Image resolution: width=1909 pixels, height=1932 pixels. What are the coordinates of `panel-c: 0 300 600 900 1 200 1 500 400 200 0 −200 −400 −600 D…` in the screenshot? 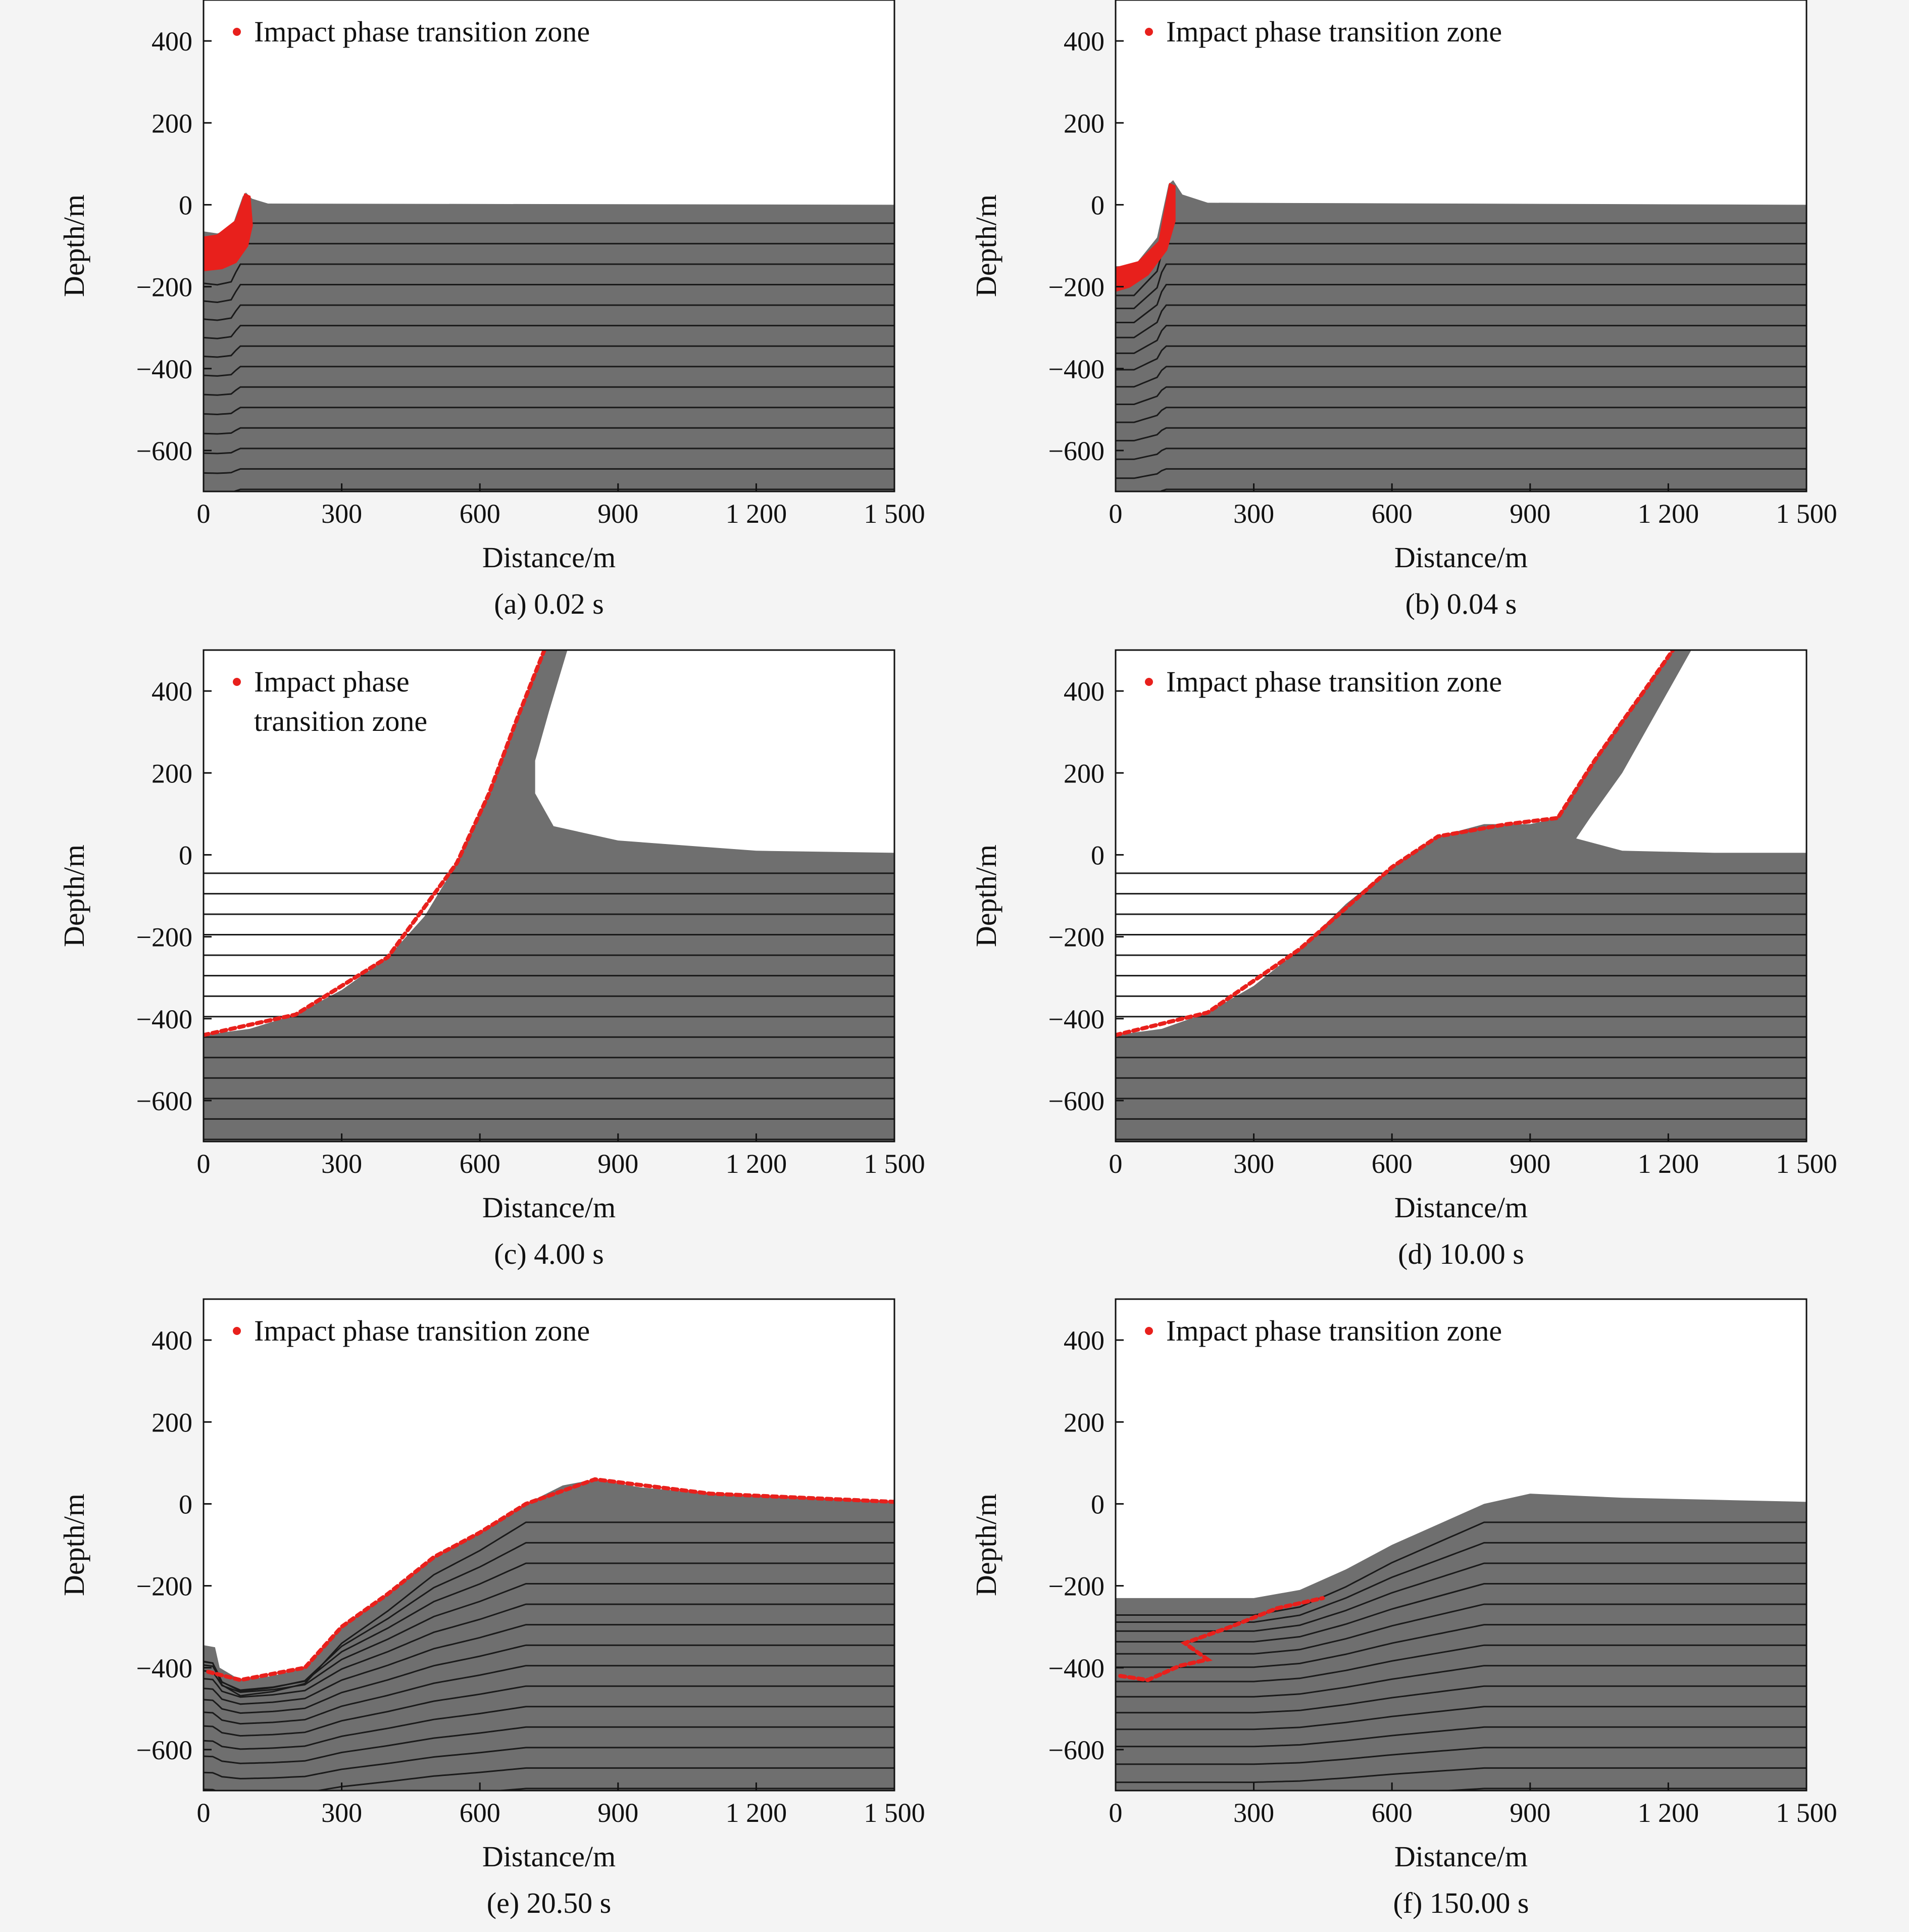 It's located at (492, 960).